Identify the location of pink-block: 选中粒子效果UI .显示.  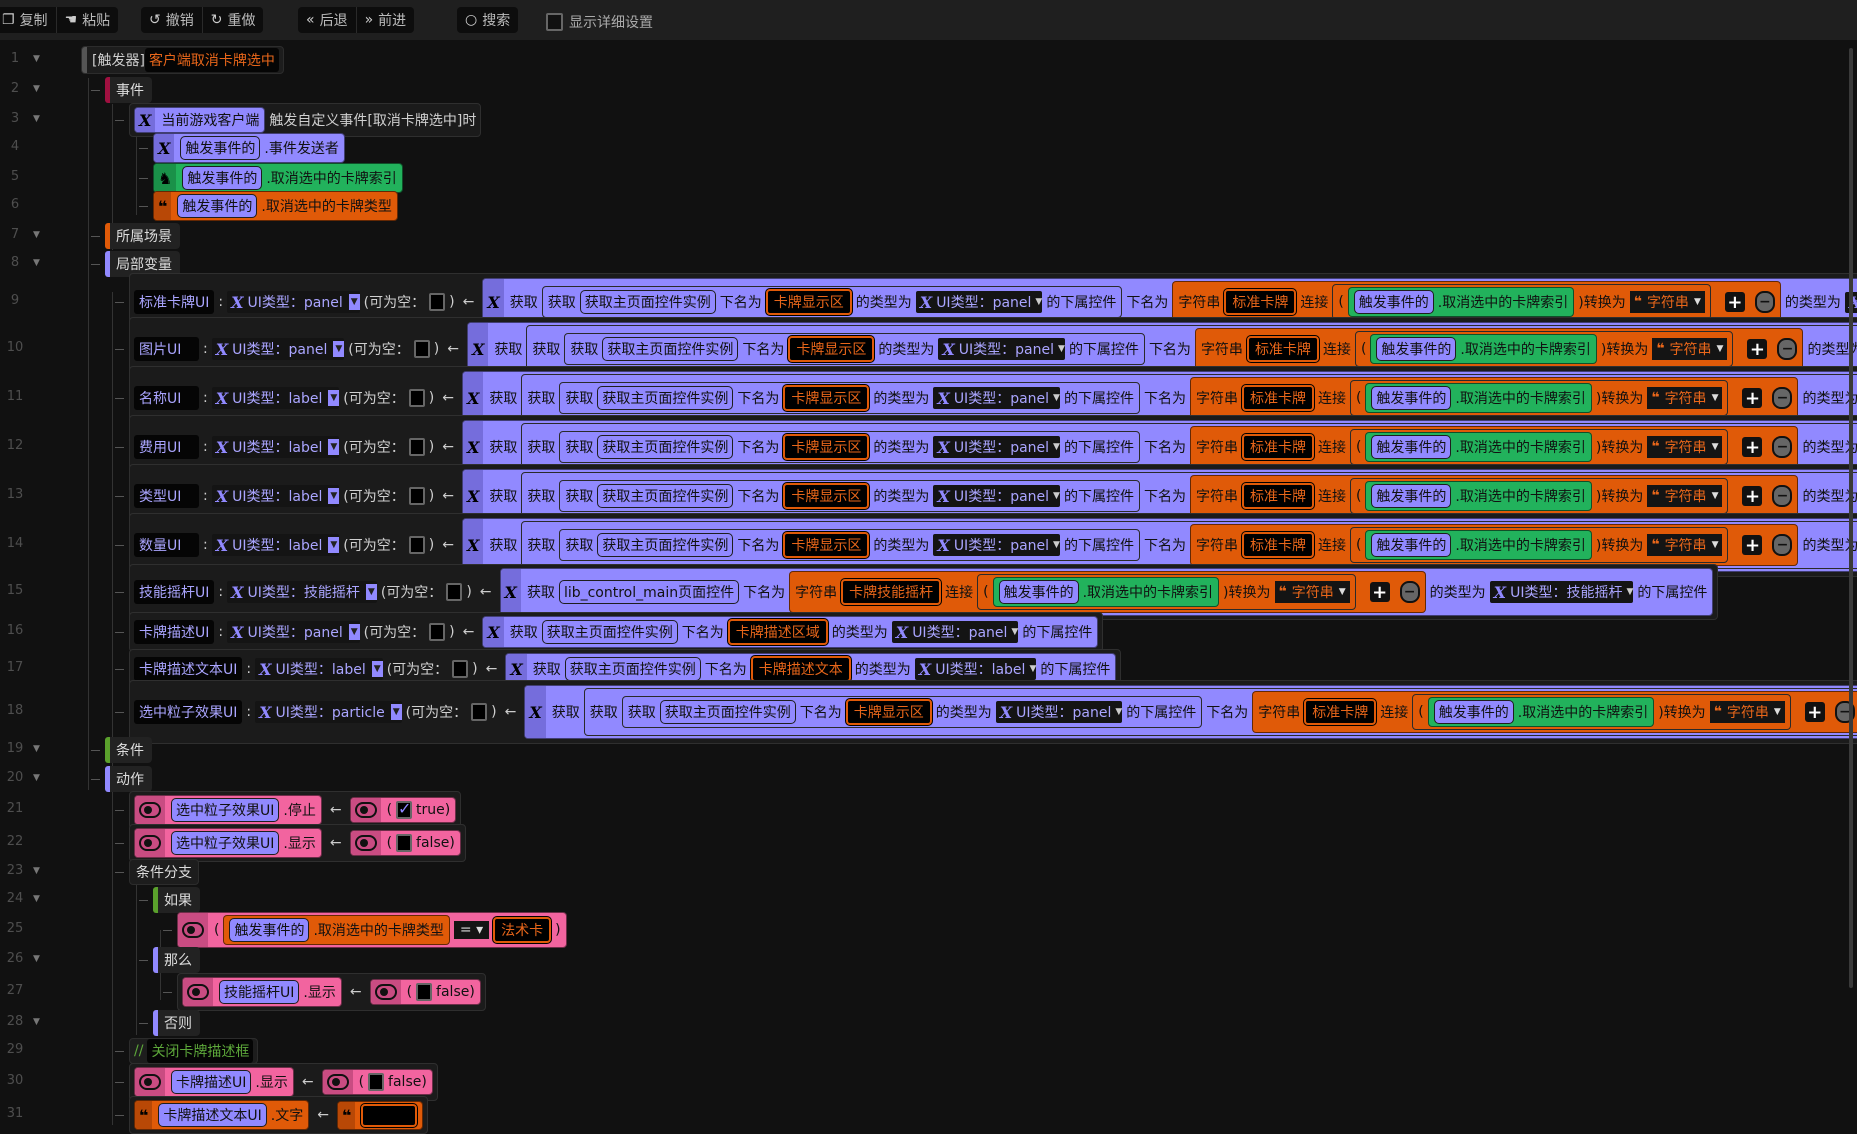
(228, 843).